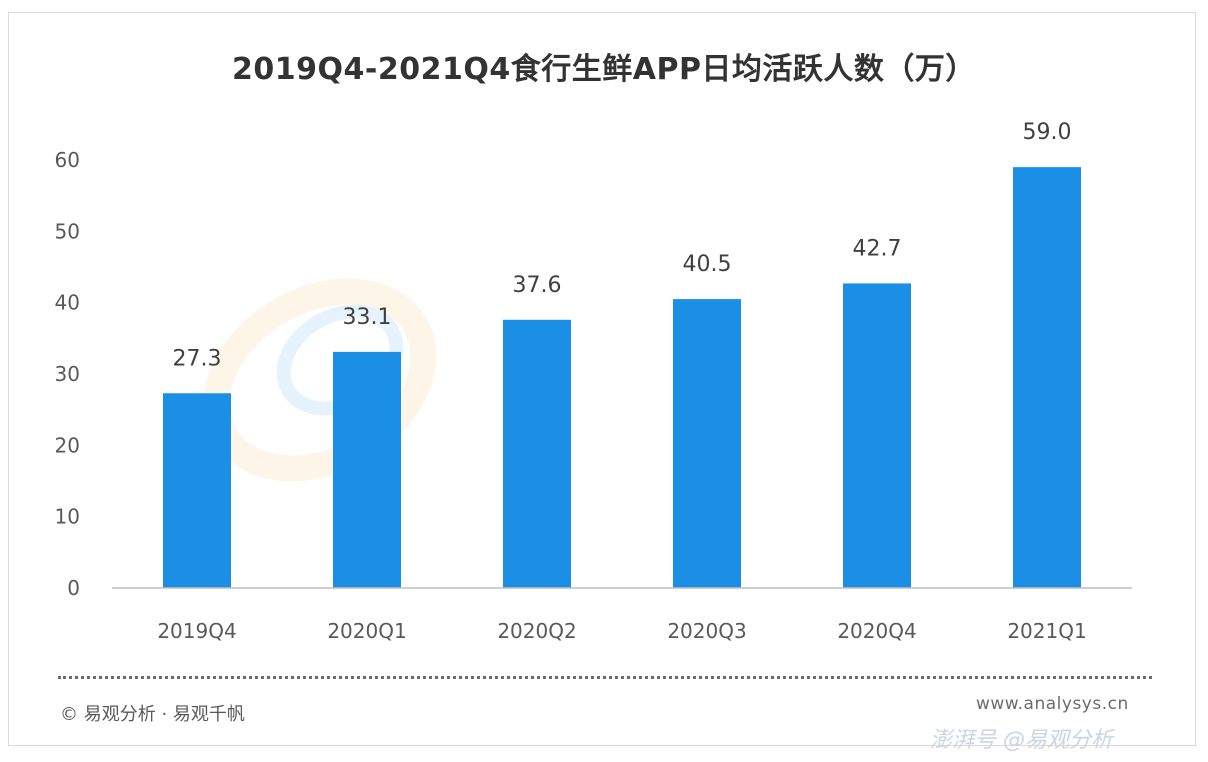 This screenshot has width=1208, height=762. Describe the element at coordinates (67, 303) in the screenshot. I see `y-tick-label: 40` at that location.